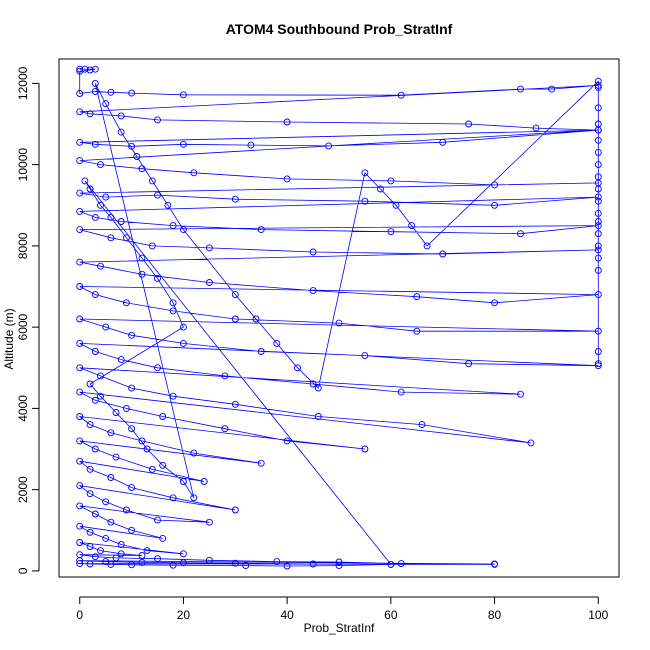  I want to click on y-tick-label: 4000, so click(23, 408).